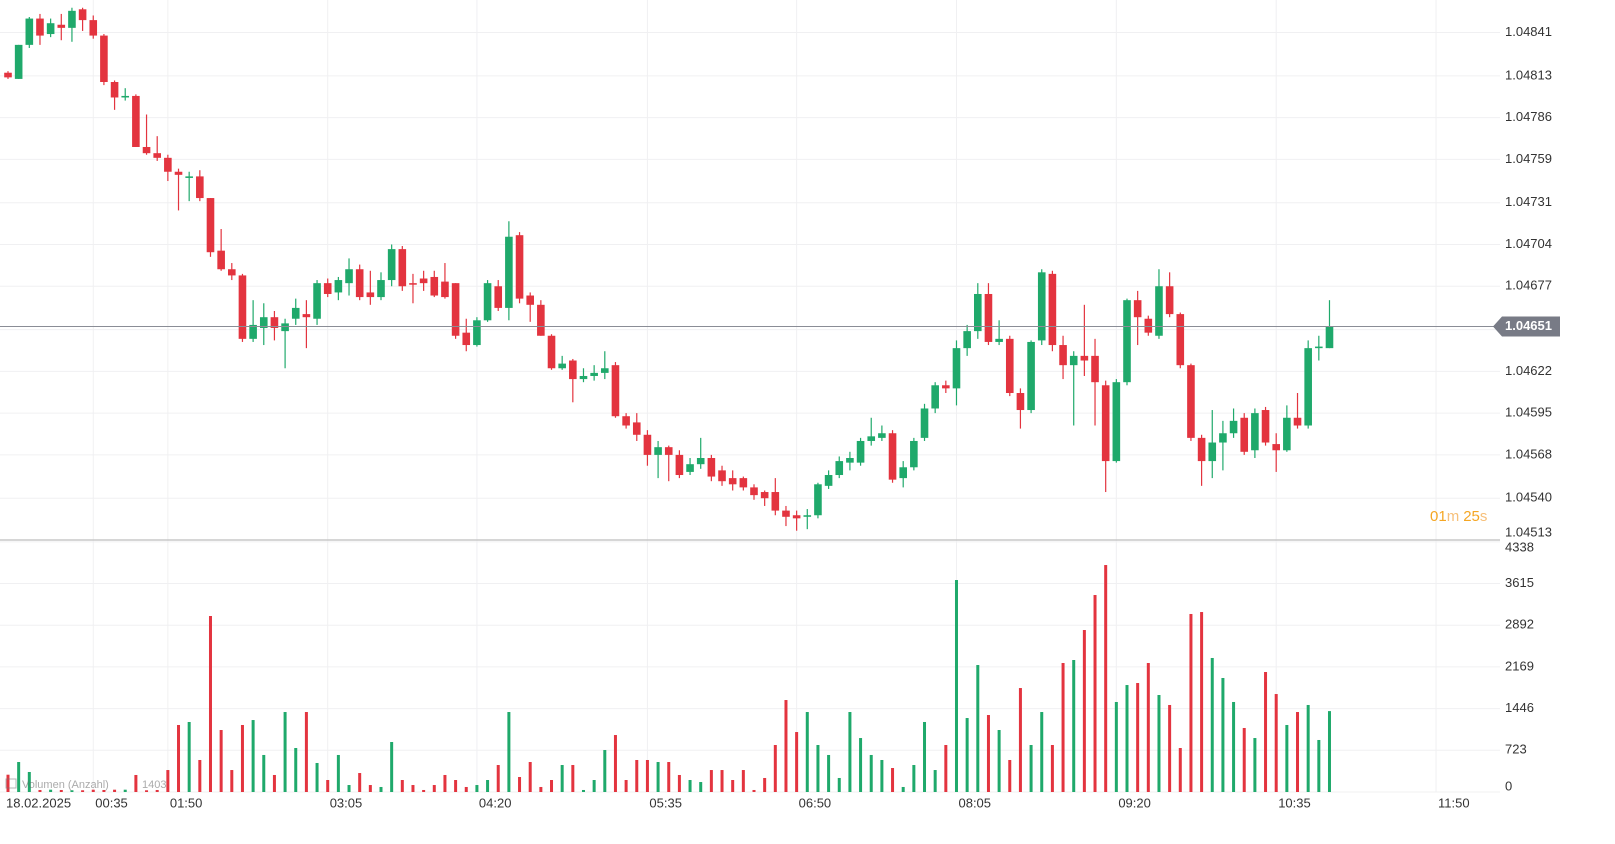 This screenshot has height=844, width=1615. Describe the element at coordinates (1134, 802) in the screenshot. I see `x-tick-label: 09:20` at that location.